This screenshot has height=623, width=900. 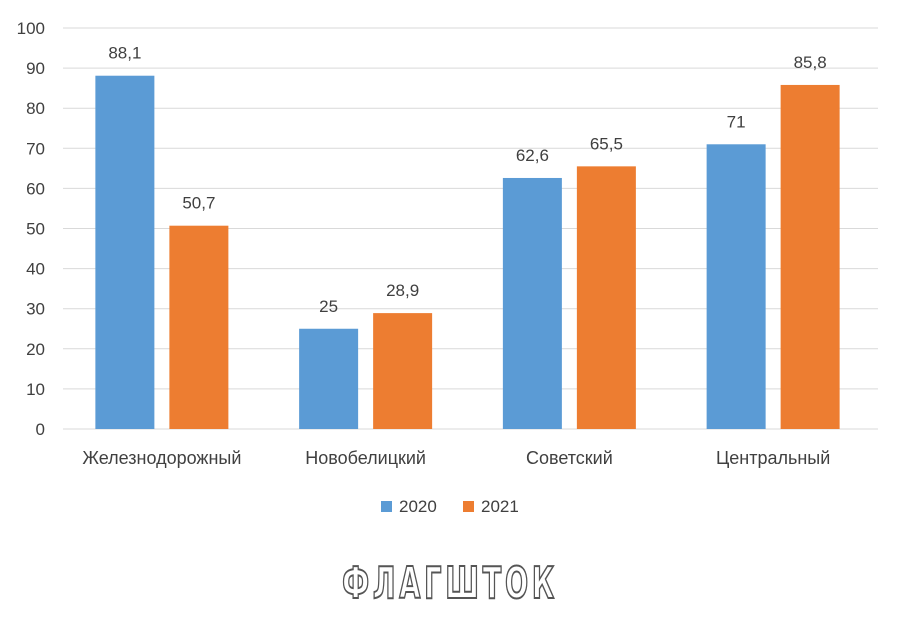 I want to click on legend-swatch-2020, so click(x=386, y=506).